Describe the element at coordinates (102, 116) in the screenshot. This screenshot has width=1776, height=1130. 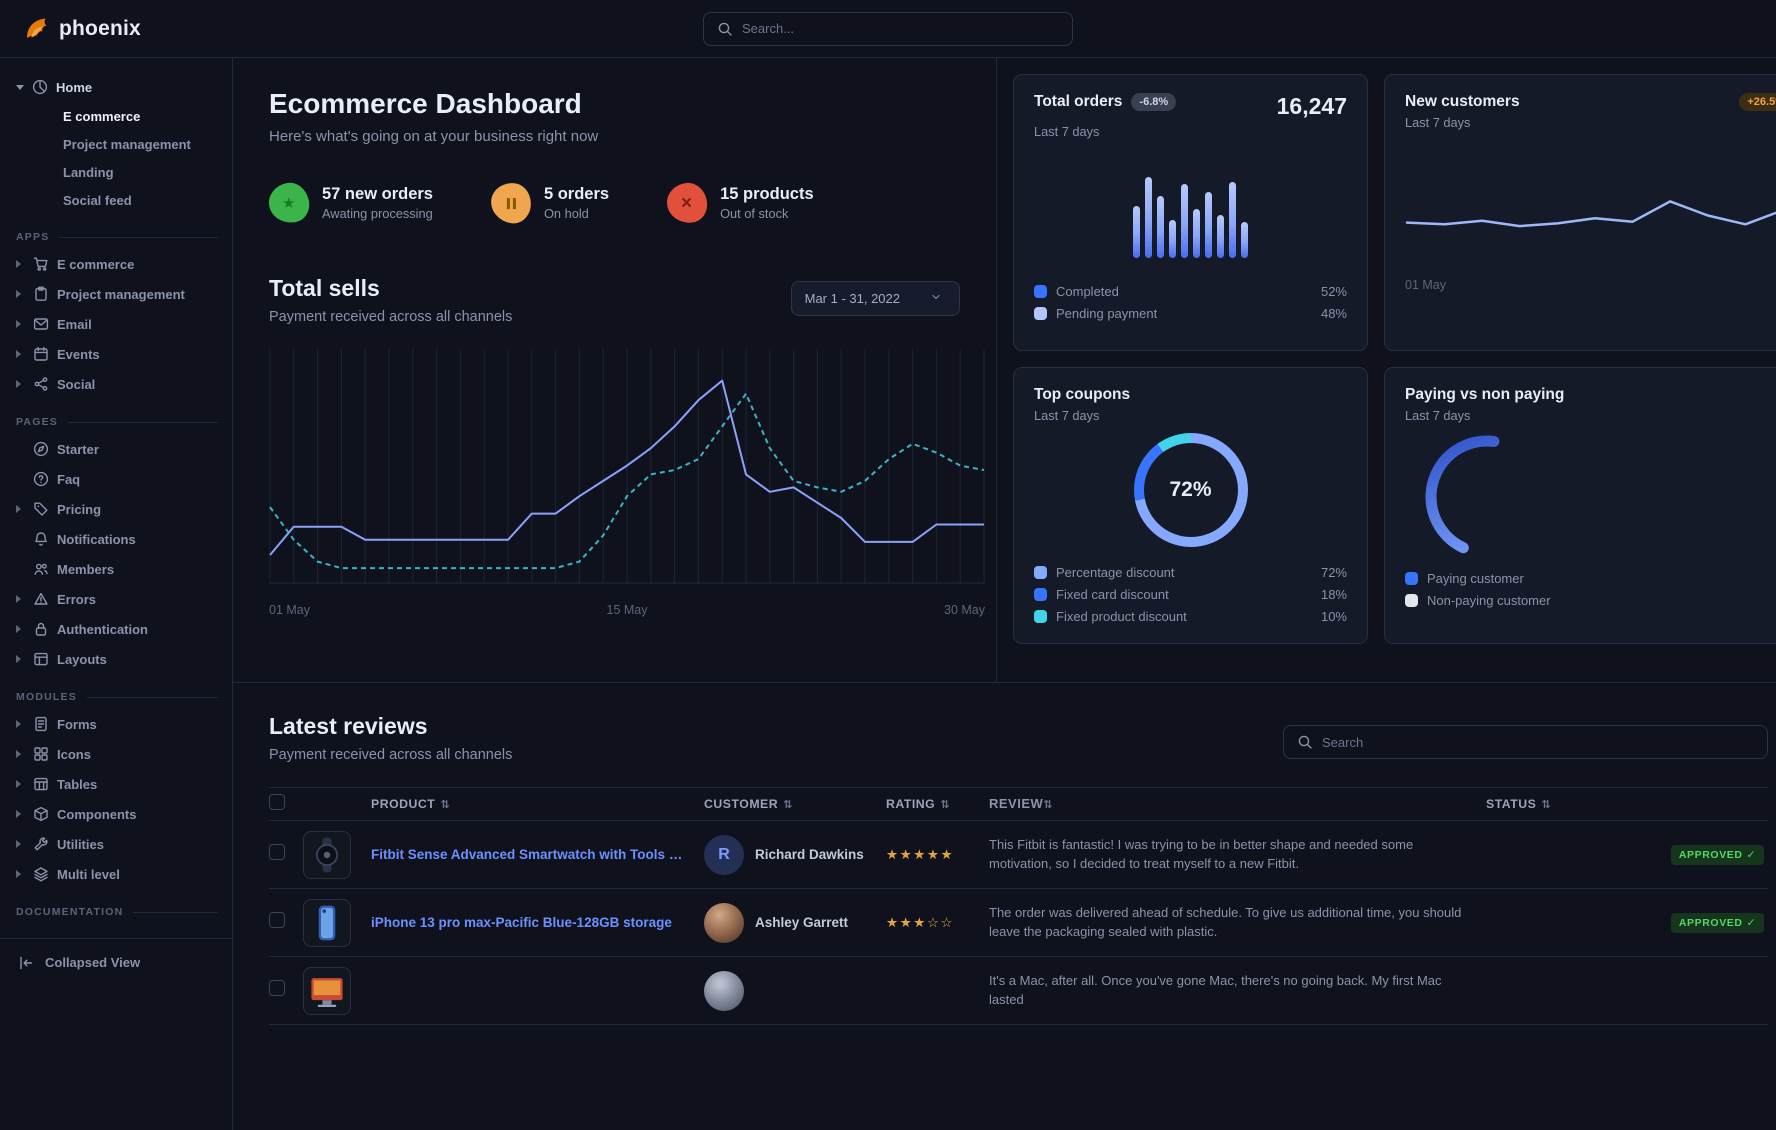
I see `sidebar-subitem-e-commerce: E commerce` at that location.